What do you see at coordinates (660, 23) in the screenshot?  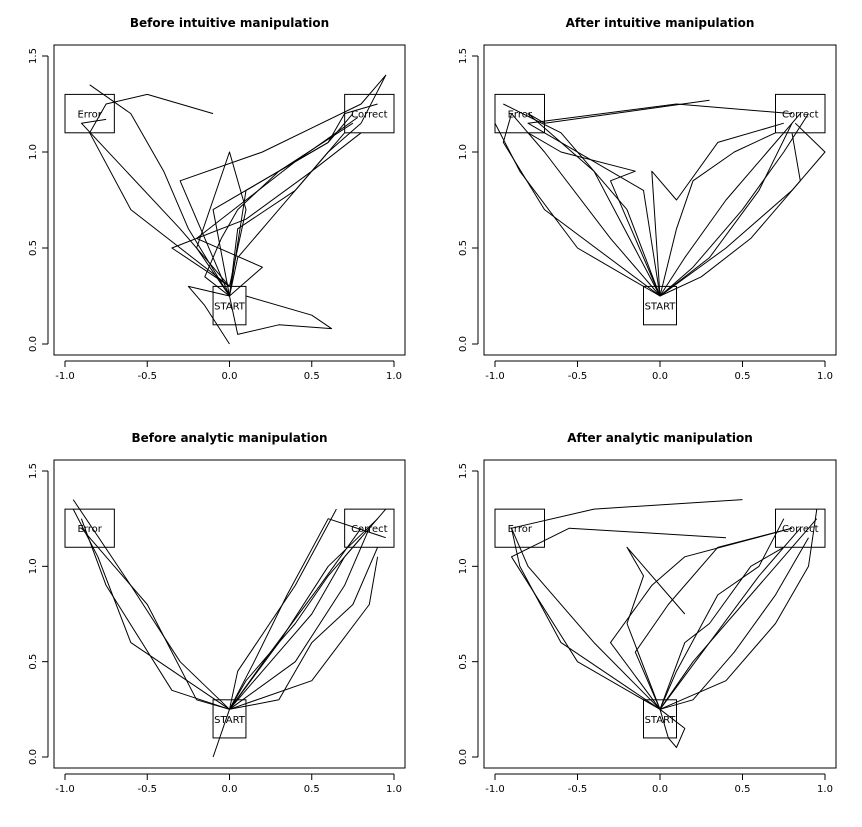 I see `plot-title: After intuitive manipulation` at bounding box center [660, 23].